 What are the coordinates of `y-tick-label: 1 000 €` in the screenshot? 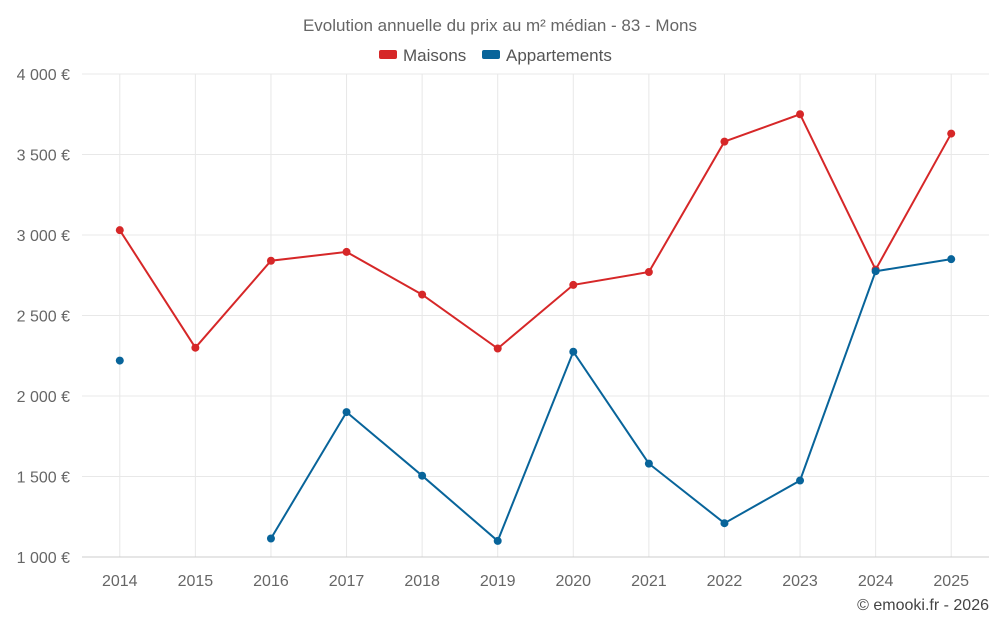 It's located at (43, 558).